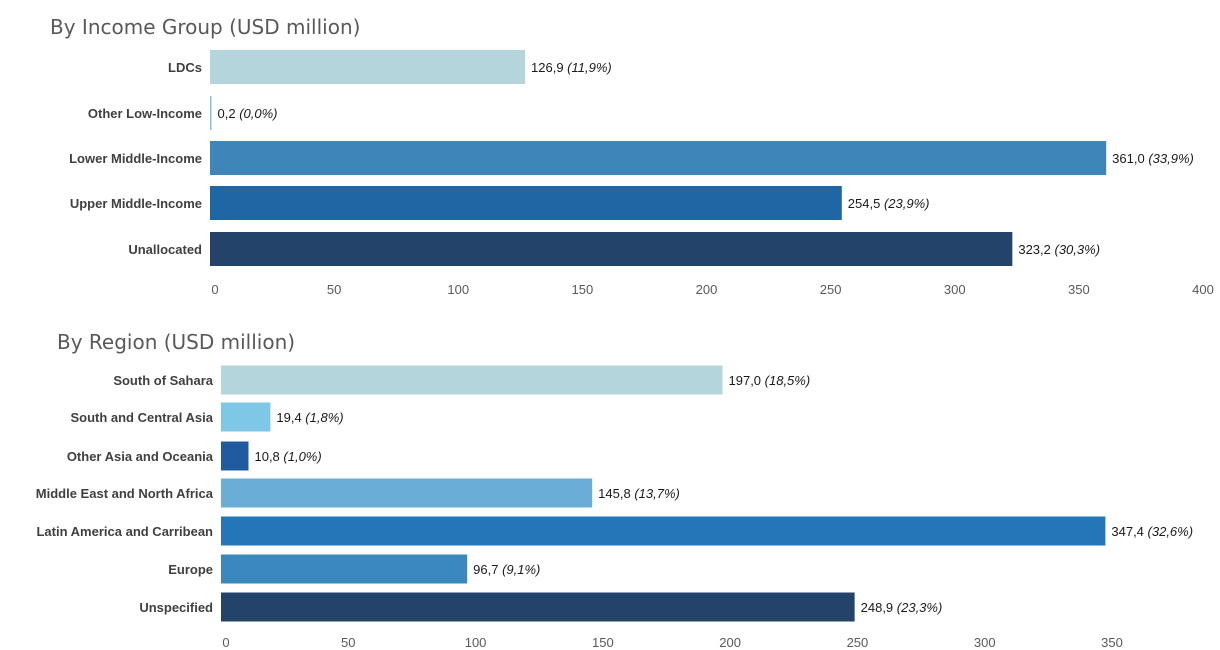 This screenshot has height=650, width=1220. Describe the element at coordinates (309, 417) in the screenshot. I see `region-data-label: 19,4 (1,8%)` at that location.